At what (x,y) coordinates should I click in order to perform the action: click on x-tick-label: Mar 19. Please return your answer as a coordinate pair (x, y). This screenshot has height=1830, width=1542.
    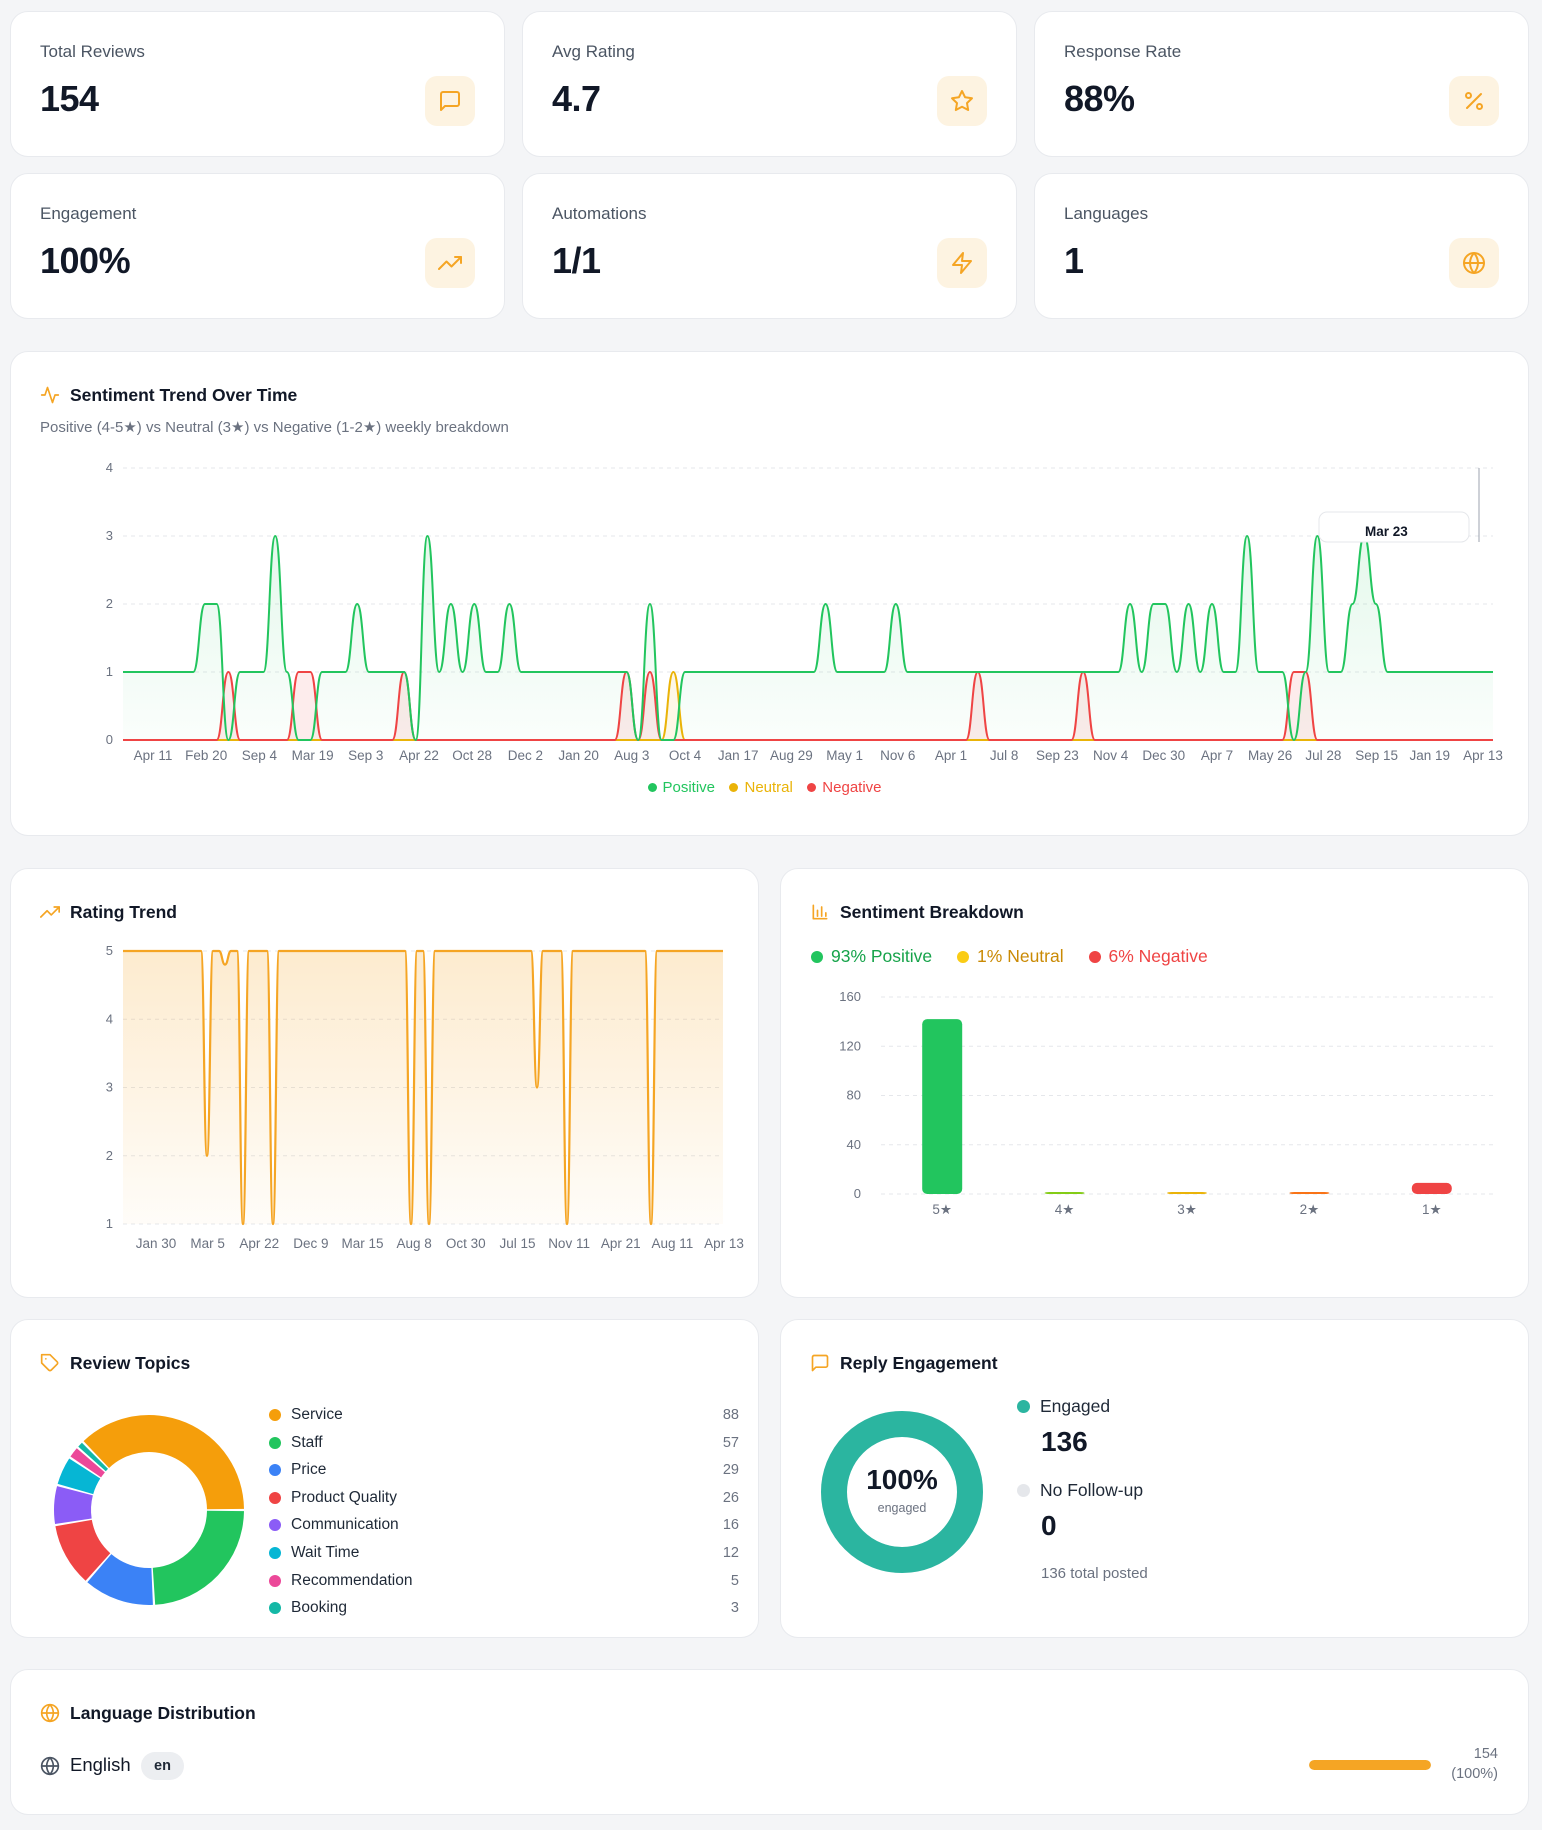
    Looking at the image, I should click on (313, 755).